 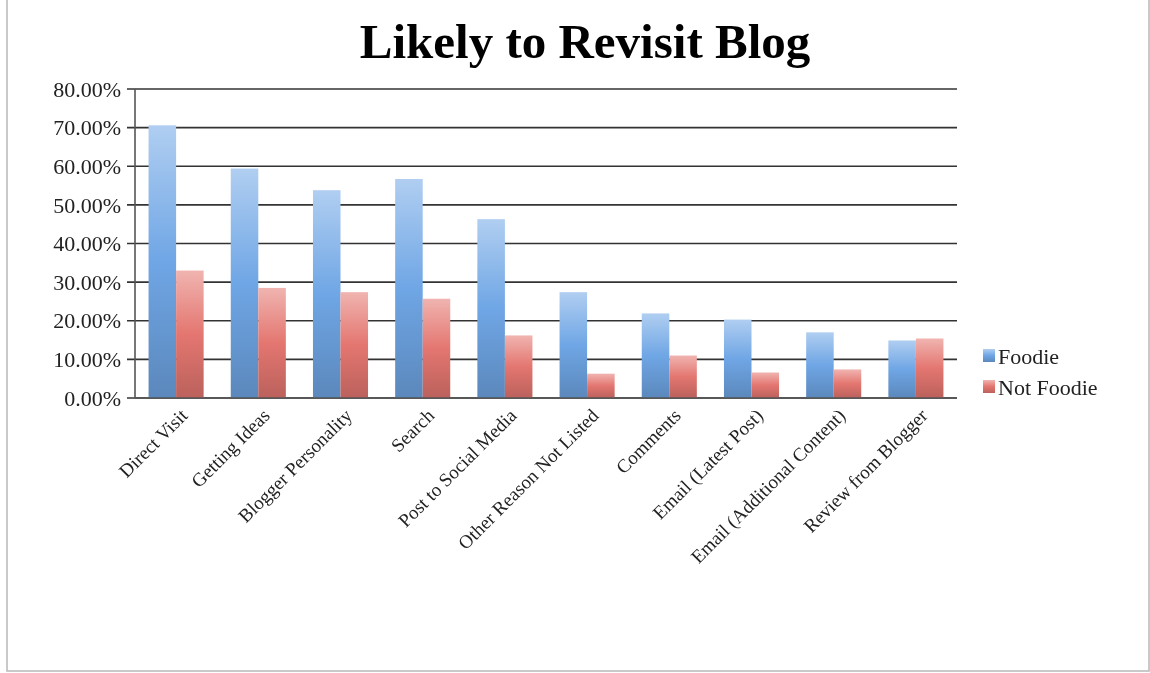 What do you see at coordinates (87, 166) in the screenshot?
I see `y-tick-label: 60.00%` at bounding box center [87, 166].